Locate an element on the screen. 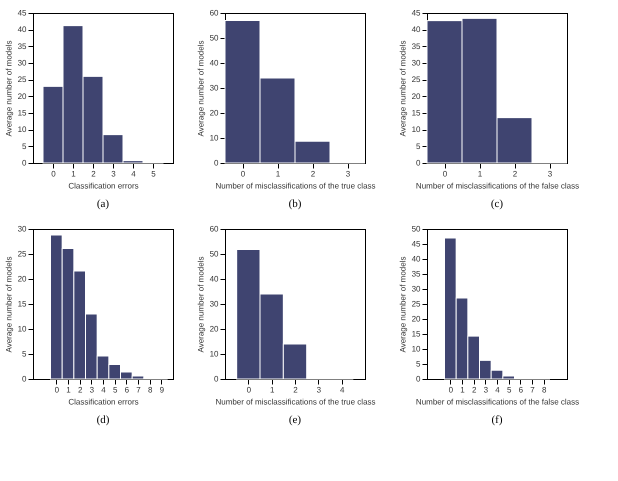  text: (b) is located at coordinates (295, 204).